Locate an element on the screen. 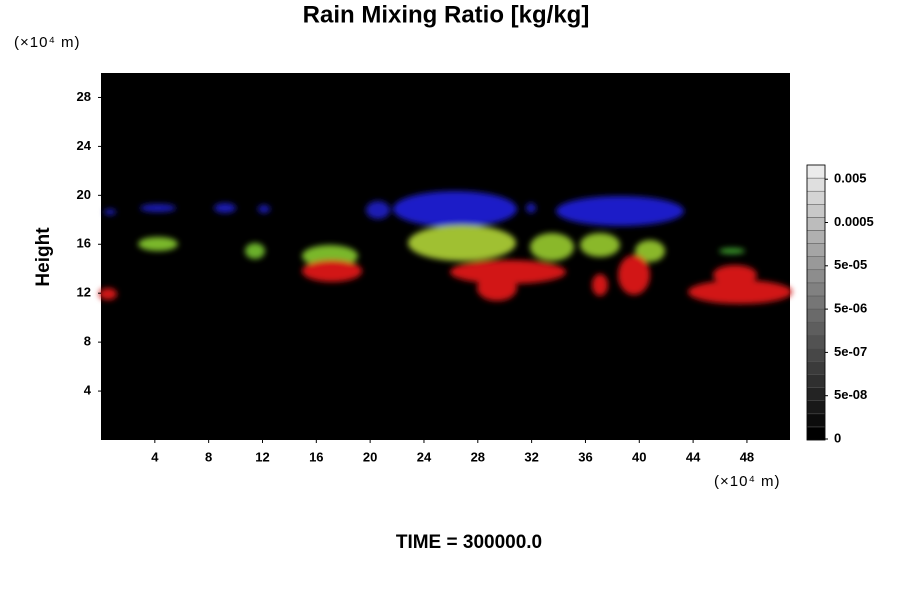  y-tick-label: 20 is located at coordinates (84, 194).